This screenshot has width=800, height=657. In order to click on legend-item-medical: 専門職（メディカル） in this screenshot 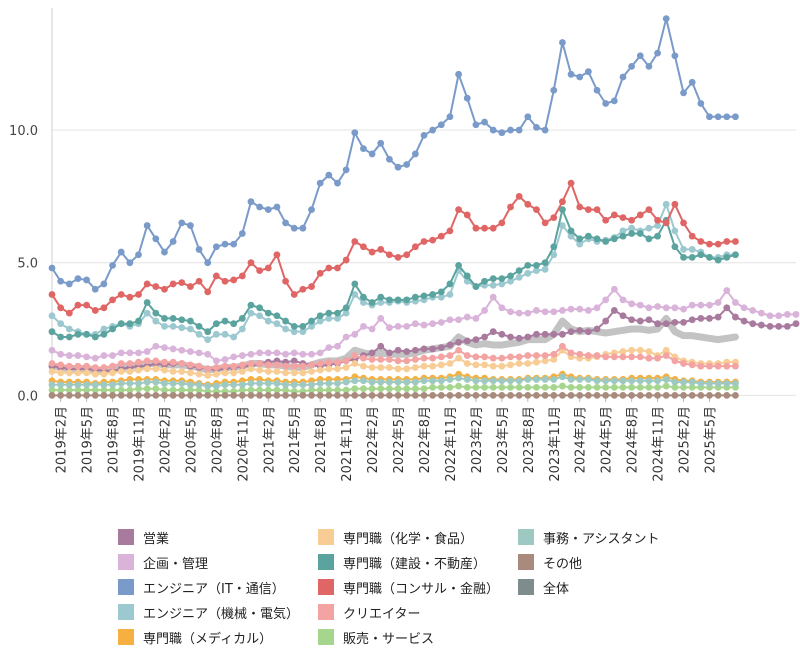, I will do `click(195, 637)`.